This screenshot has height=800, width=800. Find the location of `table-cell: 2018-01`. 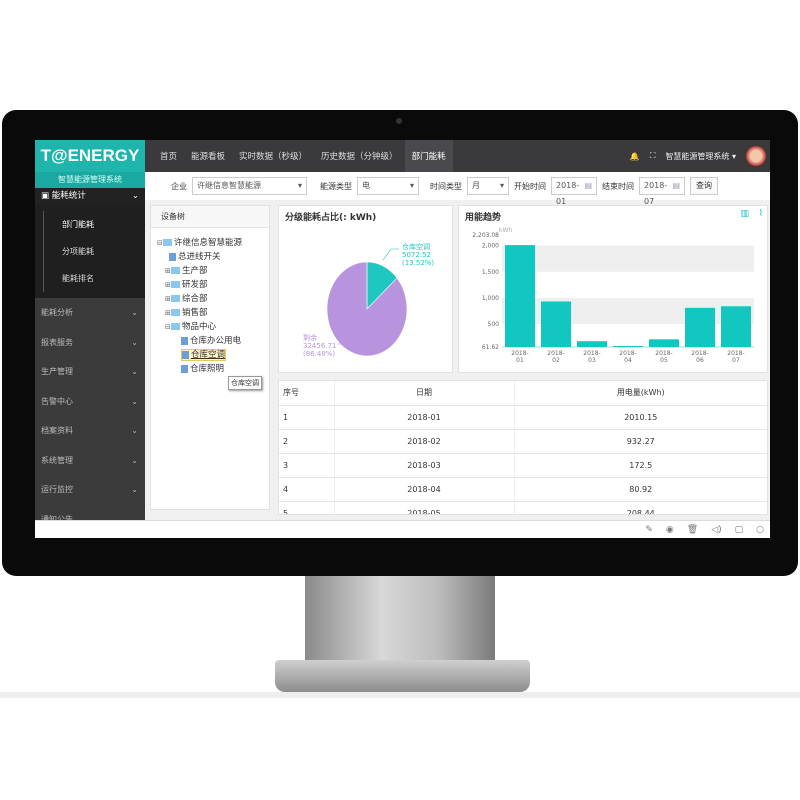

table-cell: 2018-01 is located at coordinates (424, 417).